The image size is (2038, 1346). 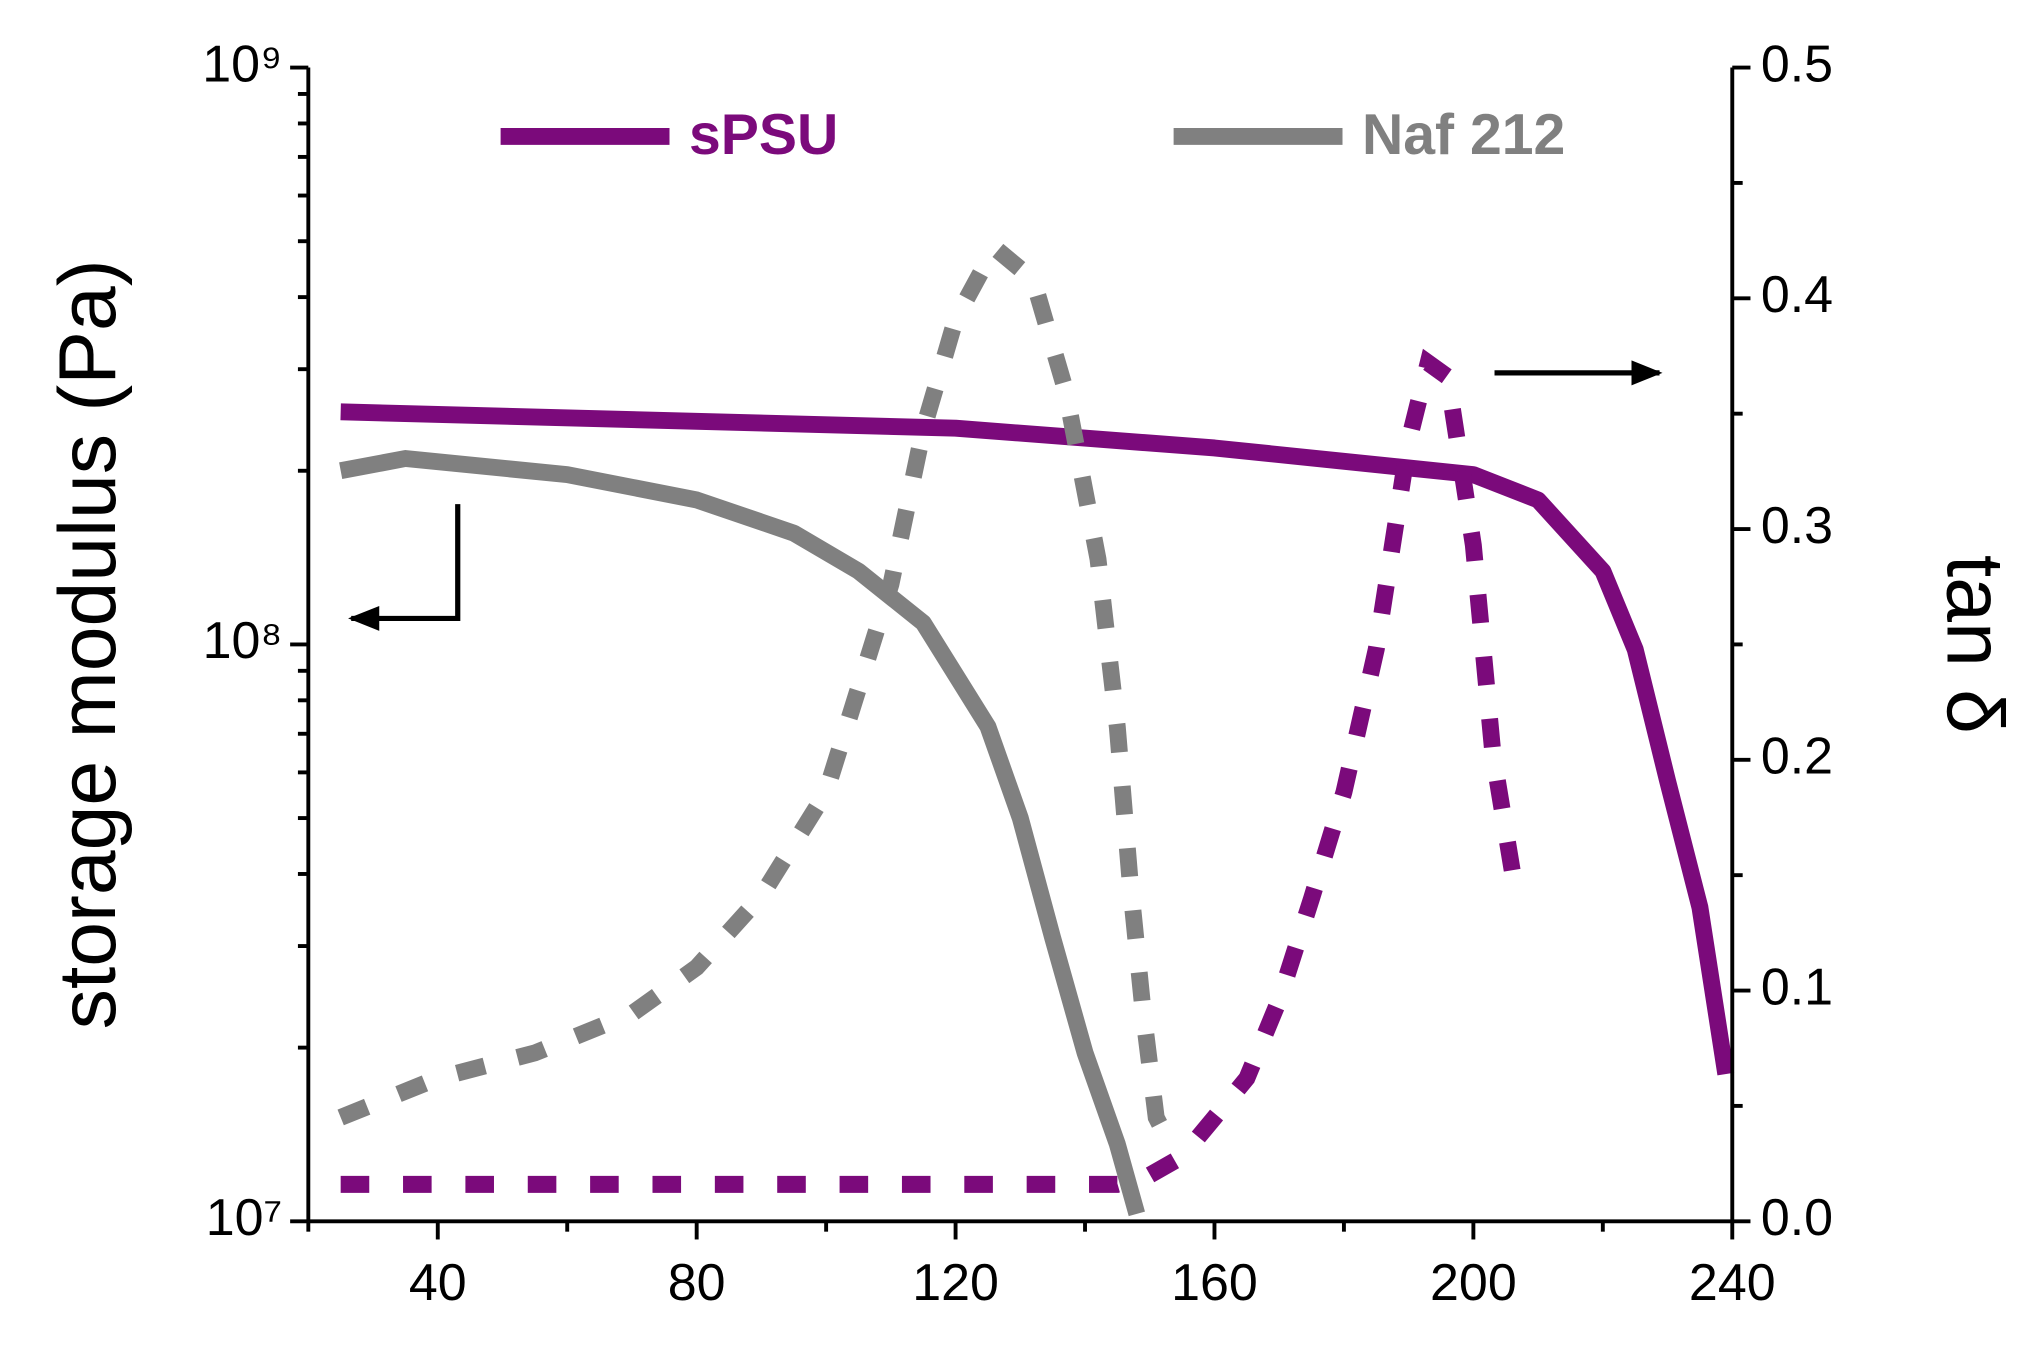 I want to click on x-tick-label: 40, so click(x=438, y=1283).